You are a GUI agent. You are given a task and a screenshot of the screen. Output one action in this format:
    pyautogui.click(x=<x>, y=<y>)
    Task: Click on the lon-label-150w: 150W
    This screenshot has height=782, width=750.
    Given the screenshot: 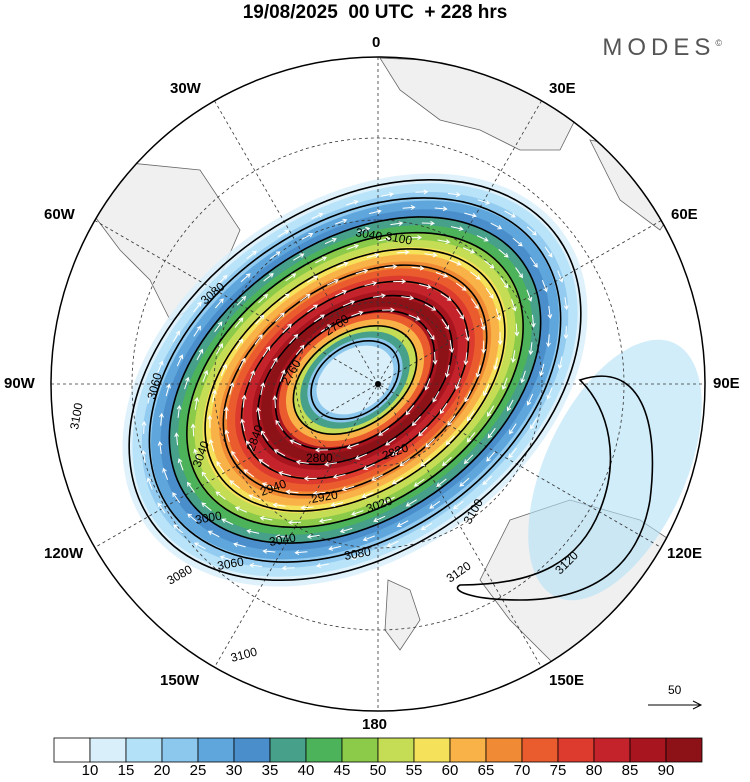 What is the action you would take?
    pyautogui.click(x=180, y=680)
    